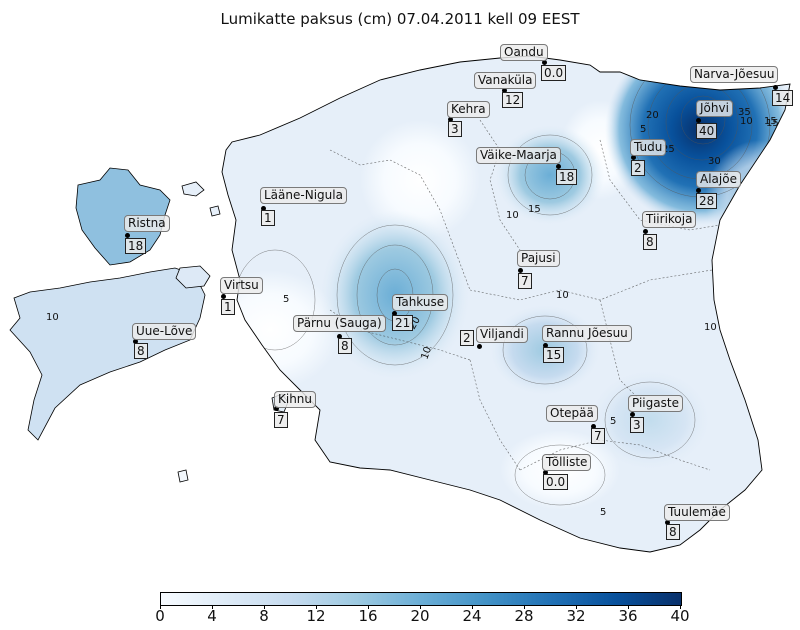  Describe the element at coordinates (655, 403) in the screenshot. I see `station-name: Piigaste` at that location.